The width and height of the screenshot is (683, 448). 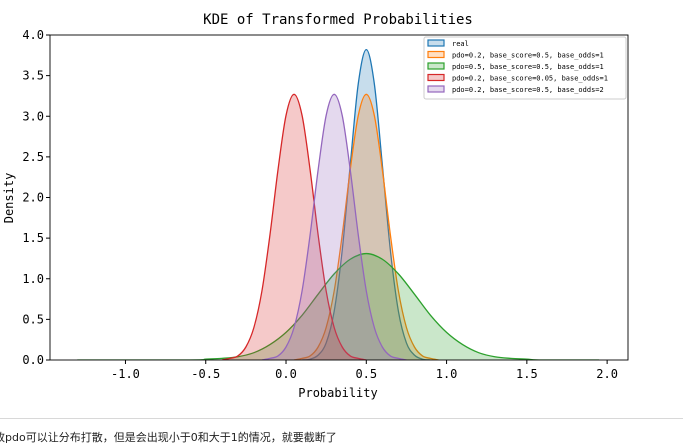 What do you see at coordinates (607, 374) in the screenshot?
I see `x-tick-label: 2.0` at bounding box center [607, 374].